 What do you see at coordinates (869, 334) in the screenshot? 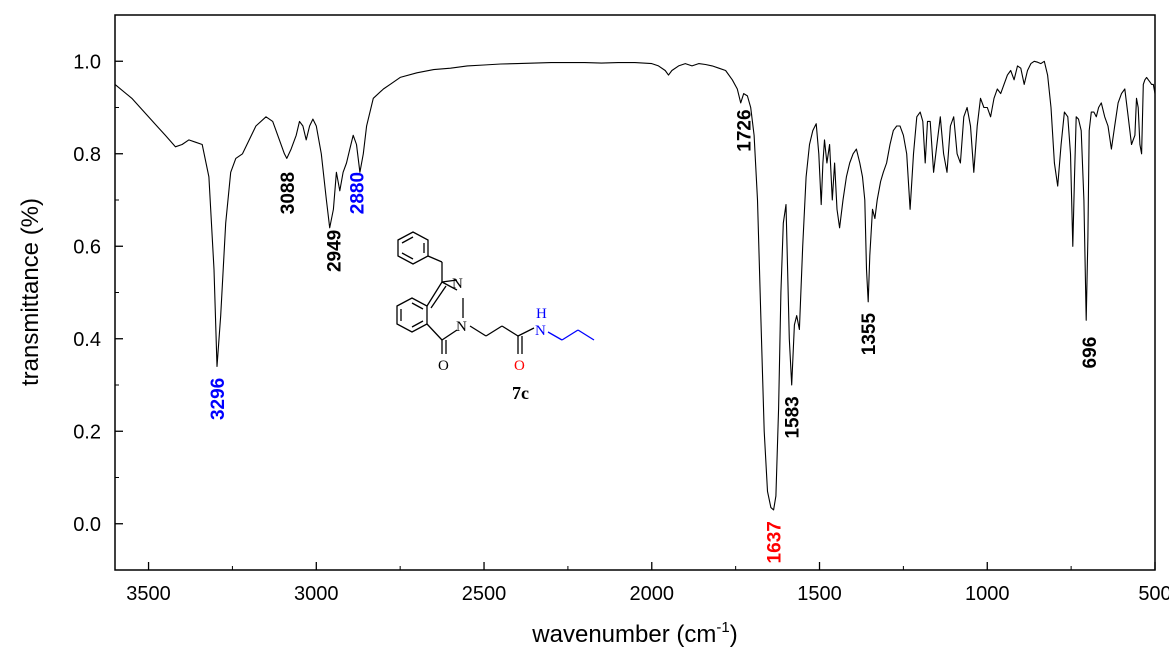
I see `peak-label-1355: 1355` at bounding box center [869, 334].